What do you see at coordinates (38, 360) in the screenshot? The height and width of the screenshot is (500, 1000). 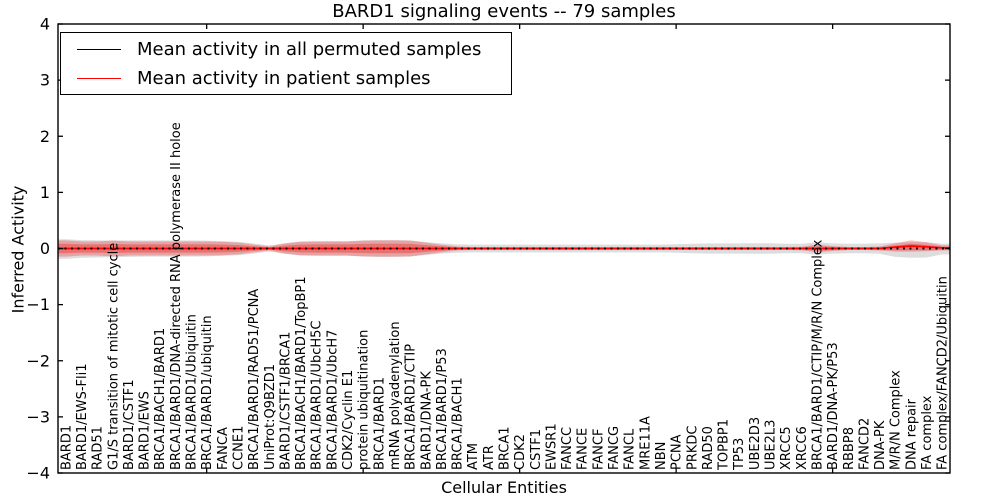 I see `y-tick-label: −2` at bounding box center [38, 360].